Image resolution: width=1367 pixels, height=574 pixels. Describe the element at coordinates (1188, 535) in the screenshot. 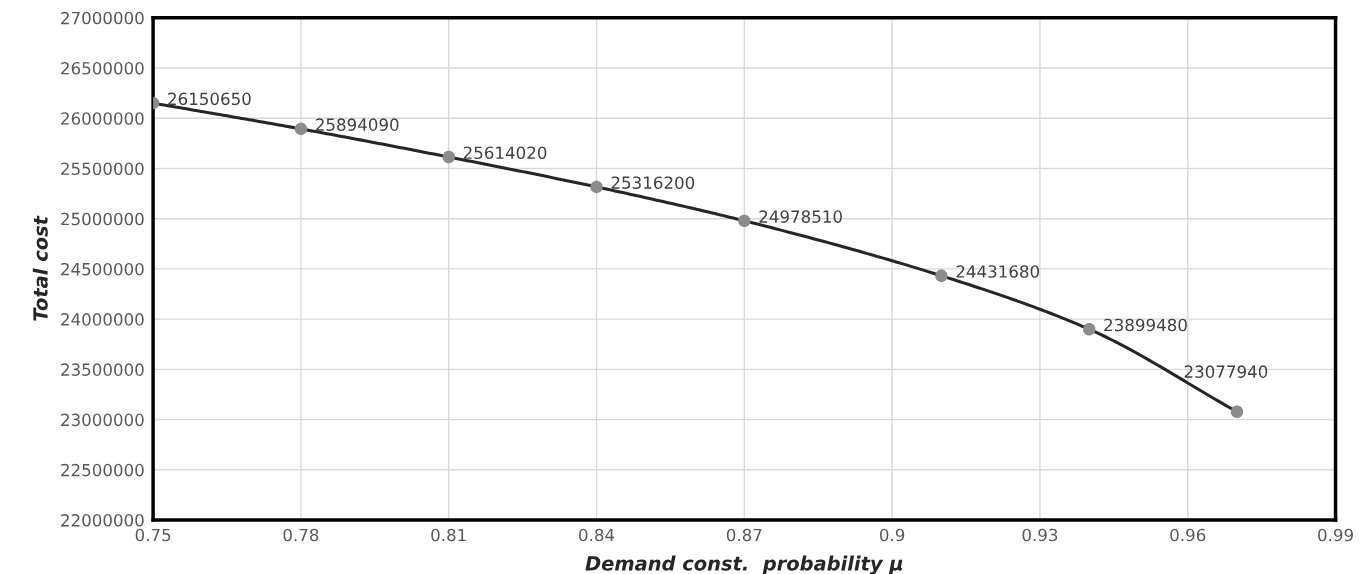

I see `x-tick-label: 0.96` at that location.